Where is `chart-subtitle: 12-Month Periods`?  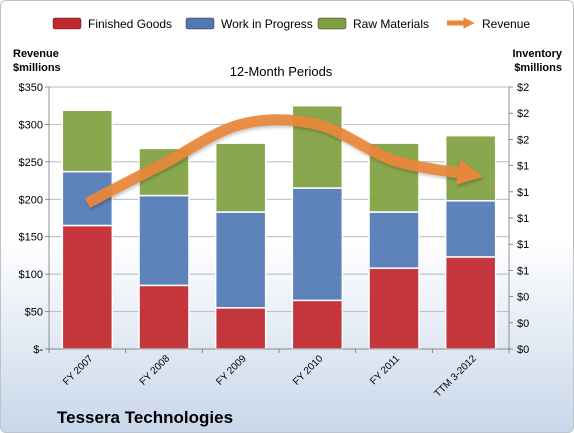 chart-subtitle: 12-Month Periods is located at coordinates (281, 71).